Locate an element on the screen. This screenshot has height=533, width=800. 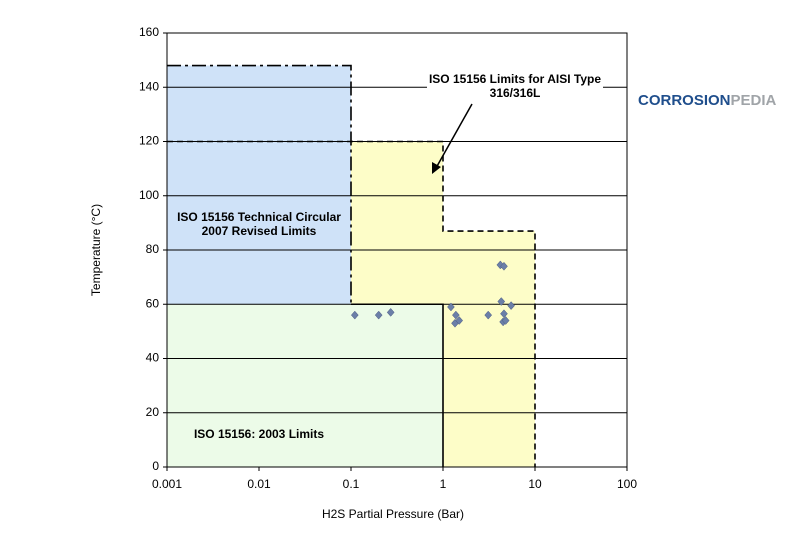
brand-logo: CORROSIONPEDIA is located at coordinates (707, 100).